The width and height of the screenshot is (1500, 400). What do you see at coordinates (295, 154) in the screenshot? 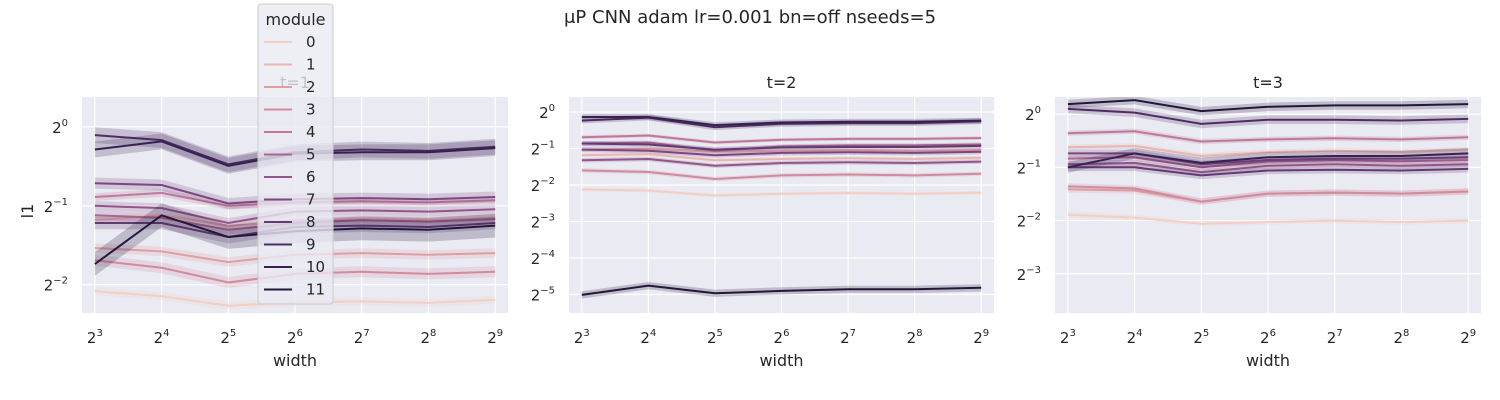
I see `legend-box` at bounding box center [295, 154].